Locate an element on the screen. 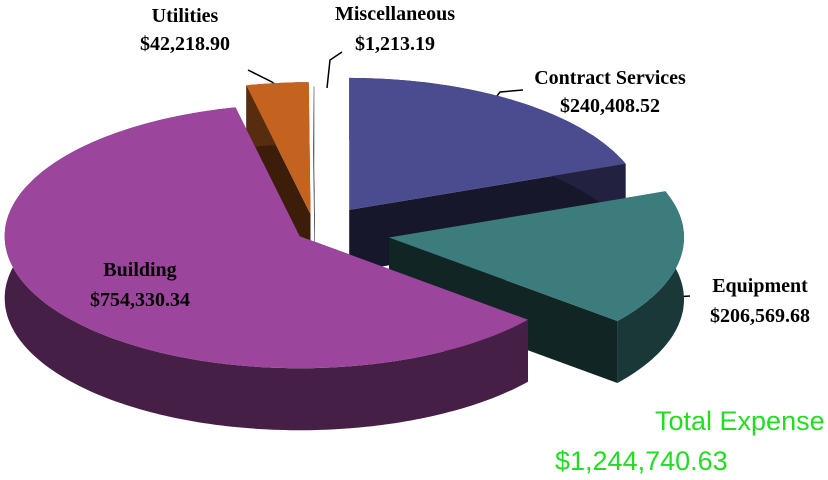 The width and height of the screenshot is (828, 480). slice-label: Contract Services is located at coordinates (610, 78).